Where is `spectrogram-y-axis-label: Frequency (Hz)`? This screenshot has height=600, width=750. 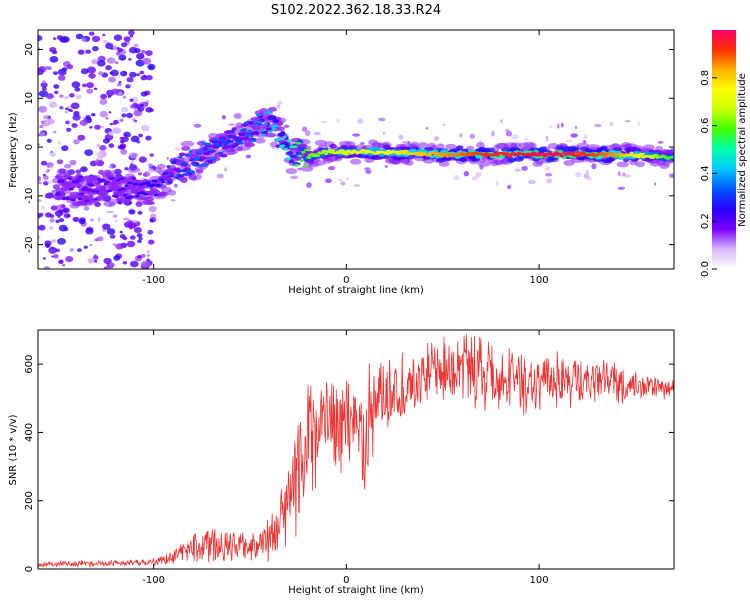 spectrogram-y-axis-label: Frequency (Hz) is located at coordinates (13, 150).